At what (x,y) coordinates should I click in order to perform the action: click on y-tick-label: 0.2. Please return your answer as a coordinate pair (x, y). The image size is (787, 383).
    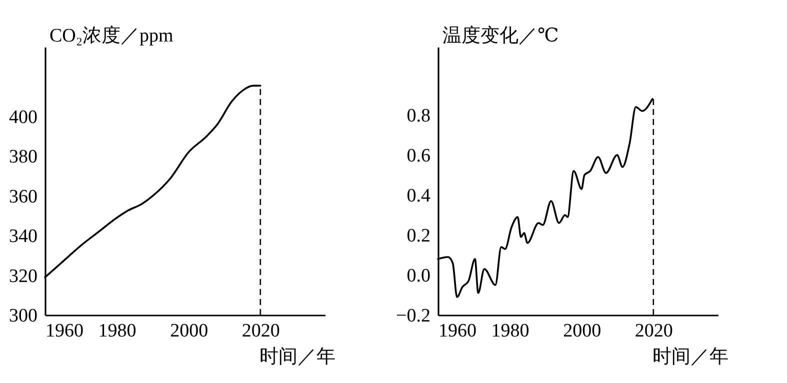
    Looking at the image, I should click on (418, 236).